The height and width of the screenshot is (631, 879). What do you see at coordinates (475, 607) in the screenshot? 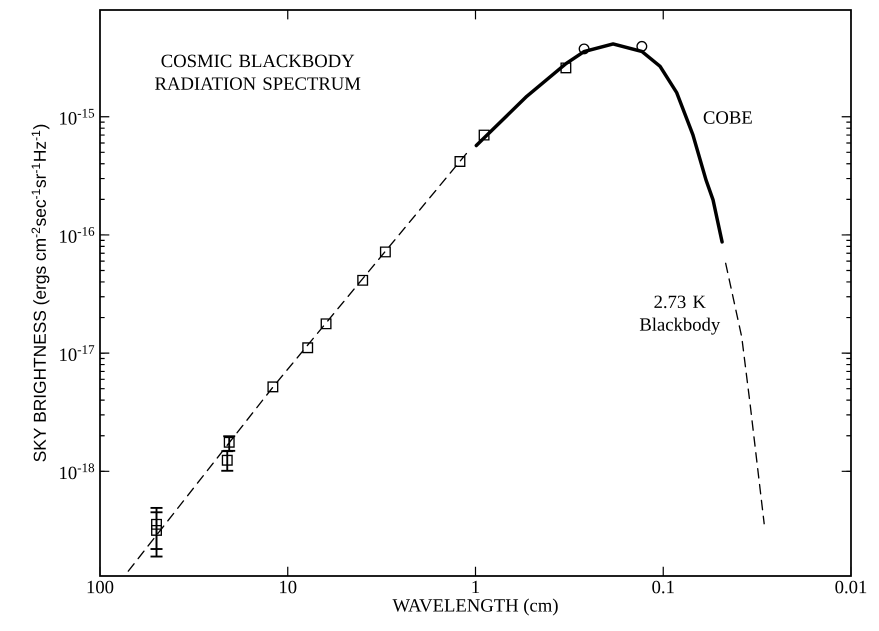
I see `x-axis-title: WAVELENGTH (cm)` at bounding box center [475, 607].